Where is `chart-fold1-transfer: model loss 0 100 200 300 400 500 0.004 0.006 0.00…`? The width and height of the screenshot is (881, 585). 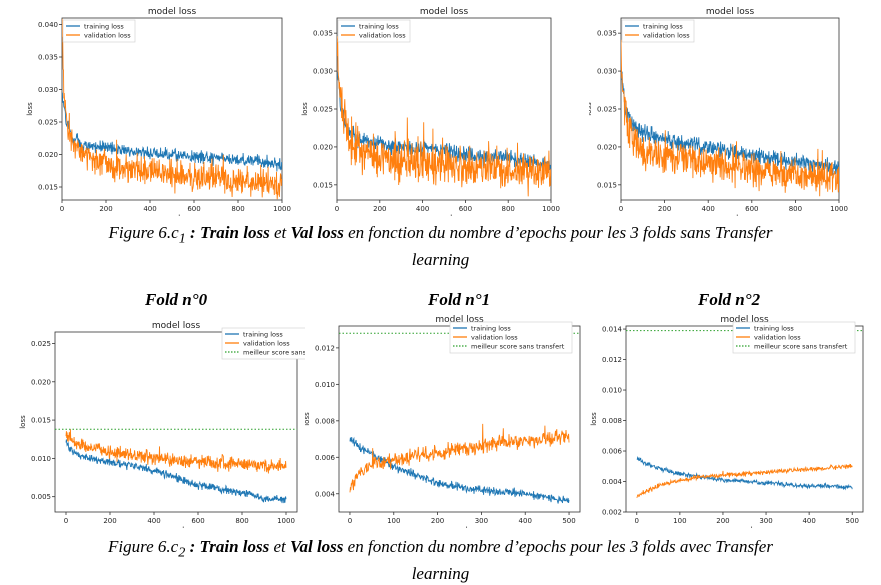
chart-fold1-transfer: model loss 0 100 200 300 400 500 0.004 0.006 0.00… is located at coordinates (443, 421).